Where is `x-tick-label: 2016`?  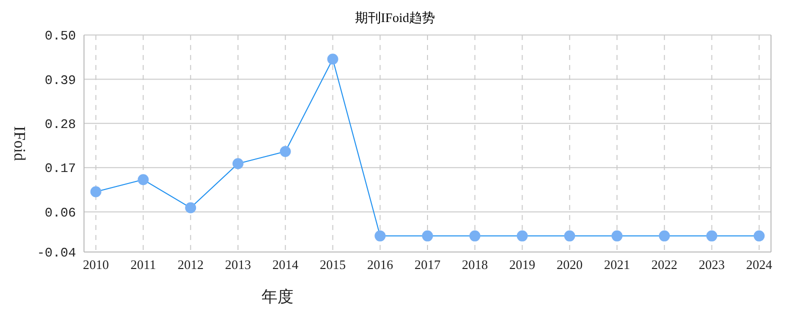
x-tick-label: 2016 is located at coordinates (380, 264).